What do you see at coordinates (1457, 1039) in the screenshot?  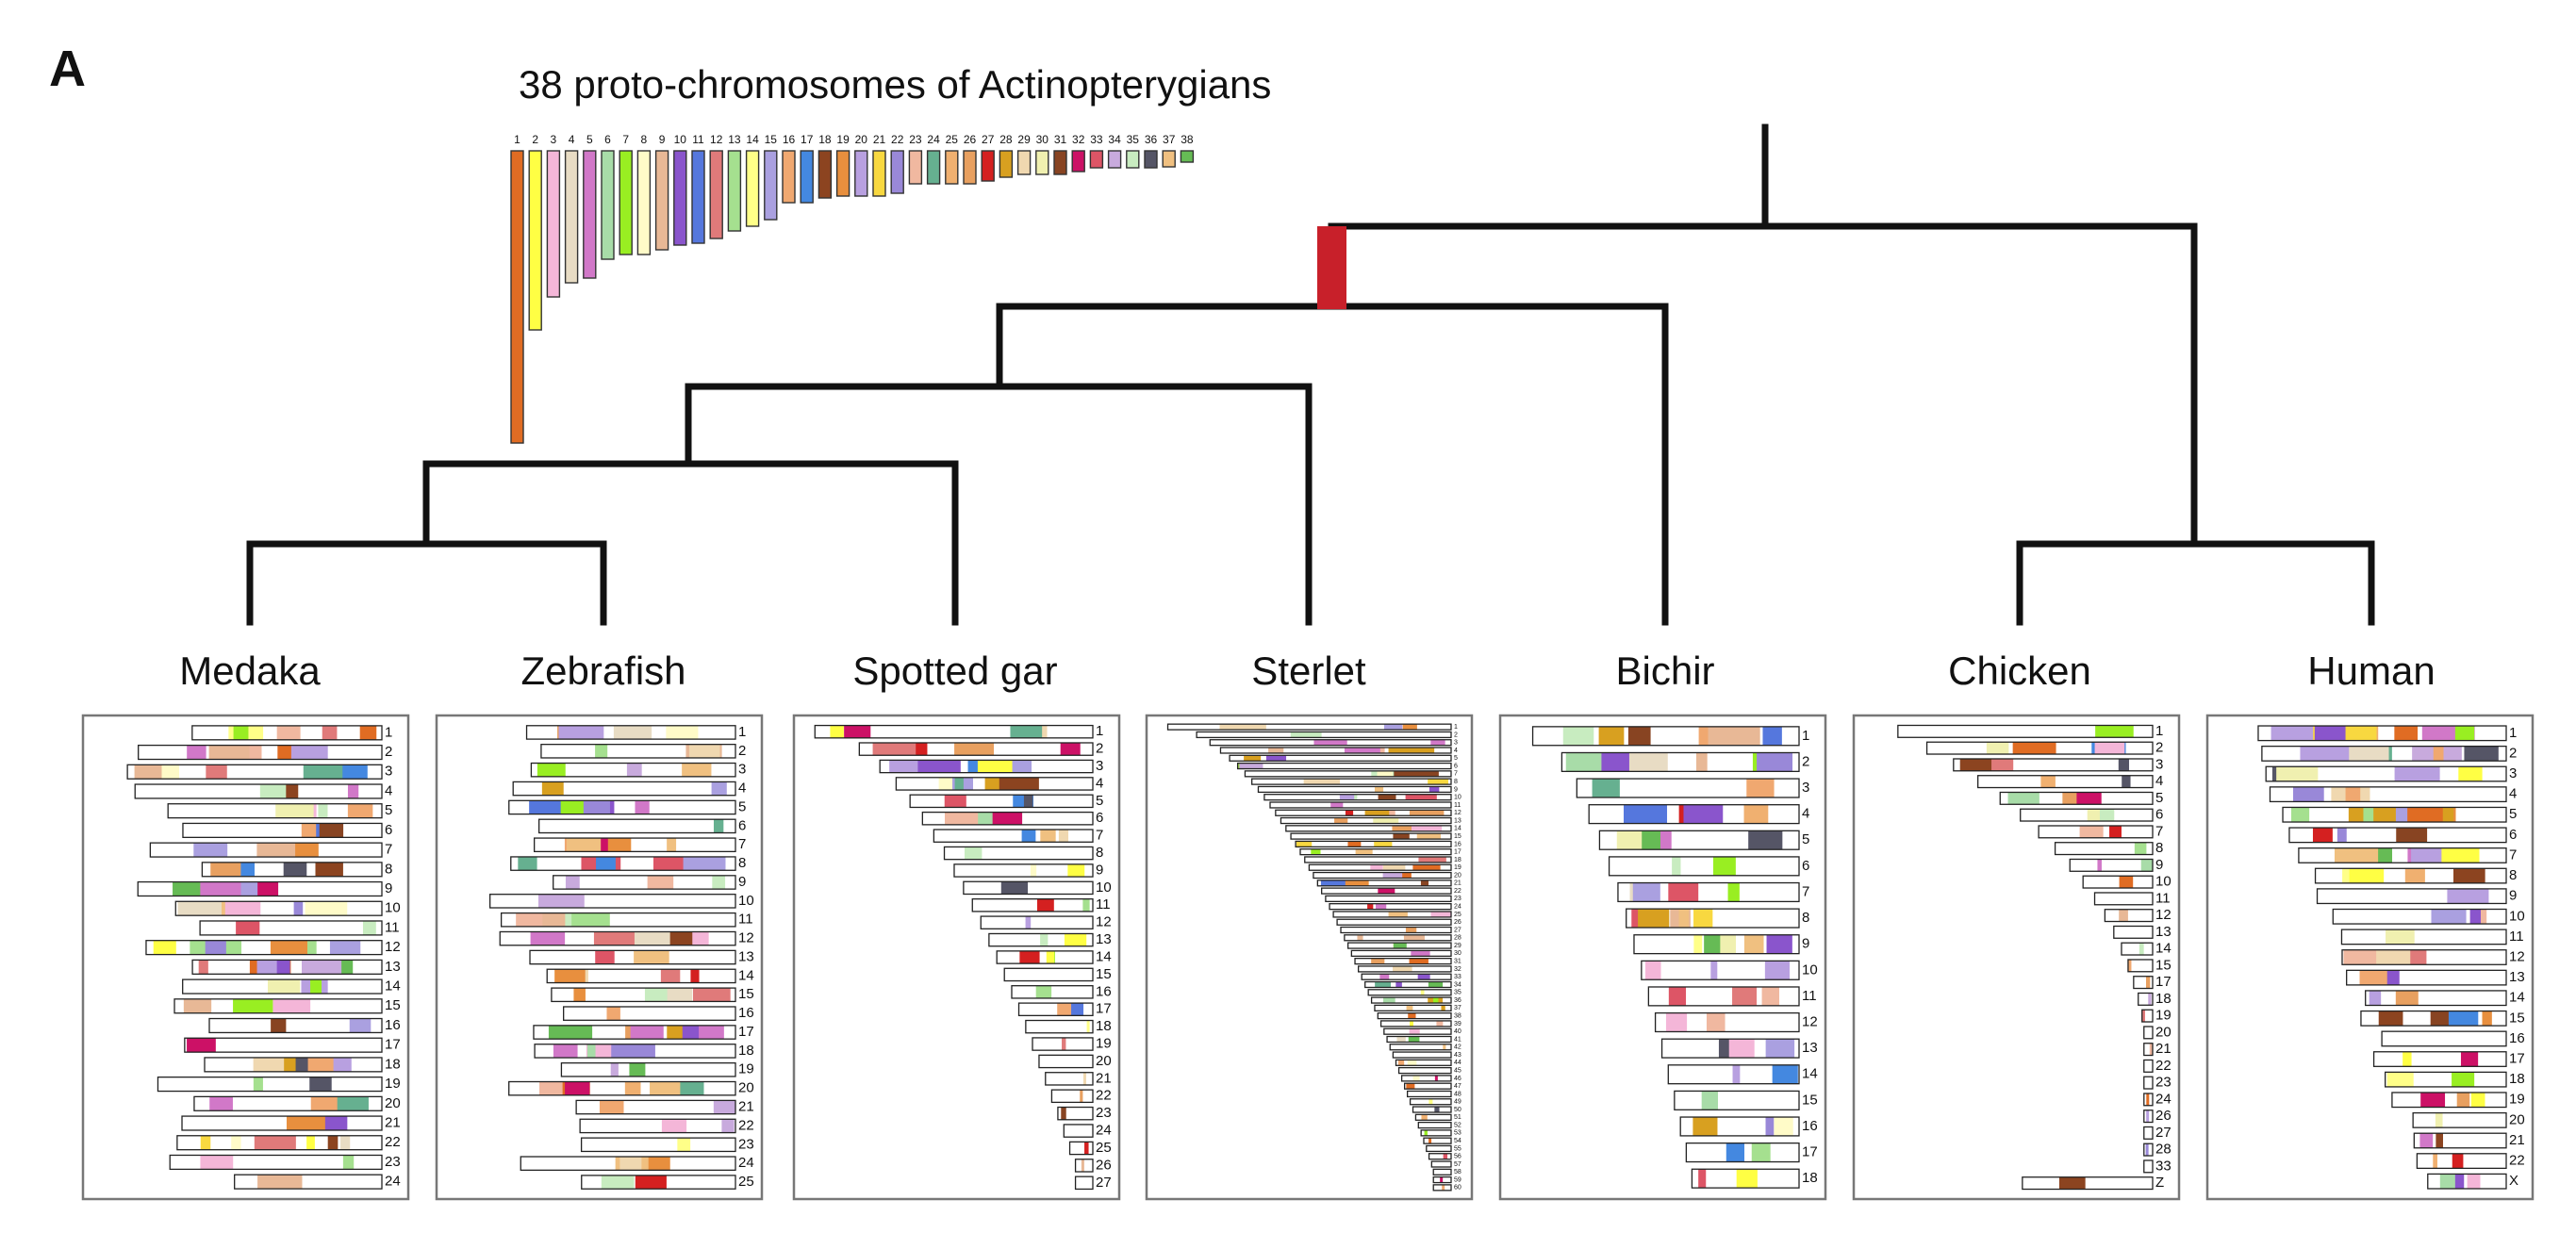 I see `chromosome-label: 41` at bounding box center [1457, 1039].